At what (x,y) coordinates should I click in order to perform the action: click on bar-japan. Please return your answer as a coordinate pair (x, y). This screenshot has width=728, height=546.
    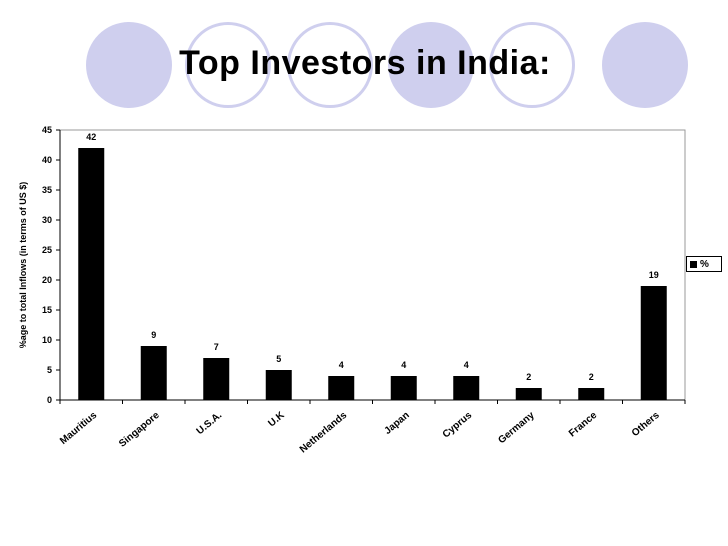
    Looking at the image, I should click on (403, 388).